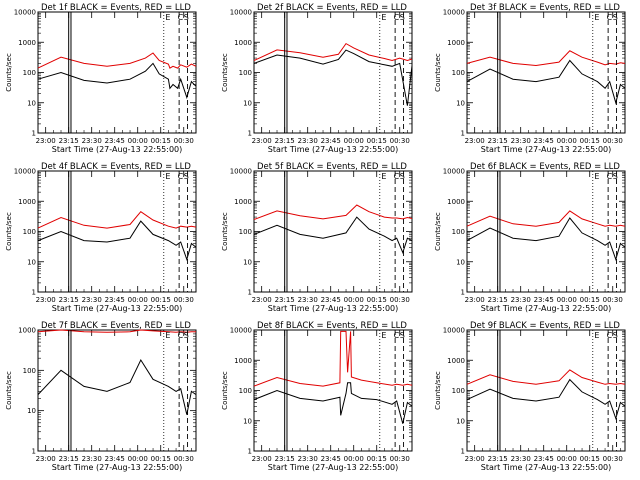 The height and width of the screenshot is (480, 640). I want to click on panel-title: Det 1f BLACK = Events, RED = LLD, so click(116, 8).